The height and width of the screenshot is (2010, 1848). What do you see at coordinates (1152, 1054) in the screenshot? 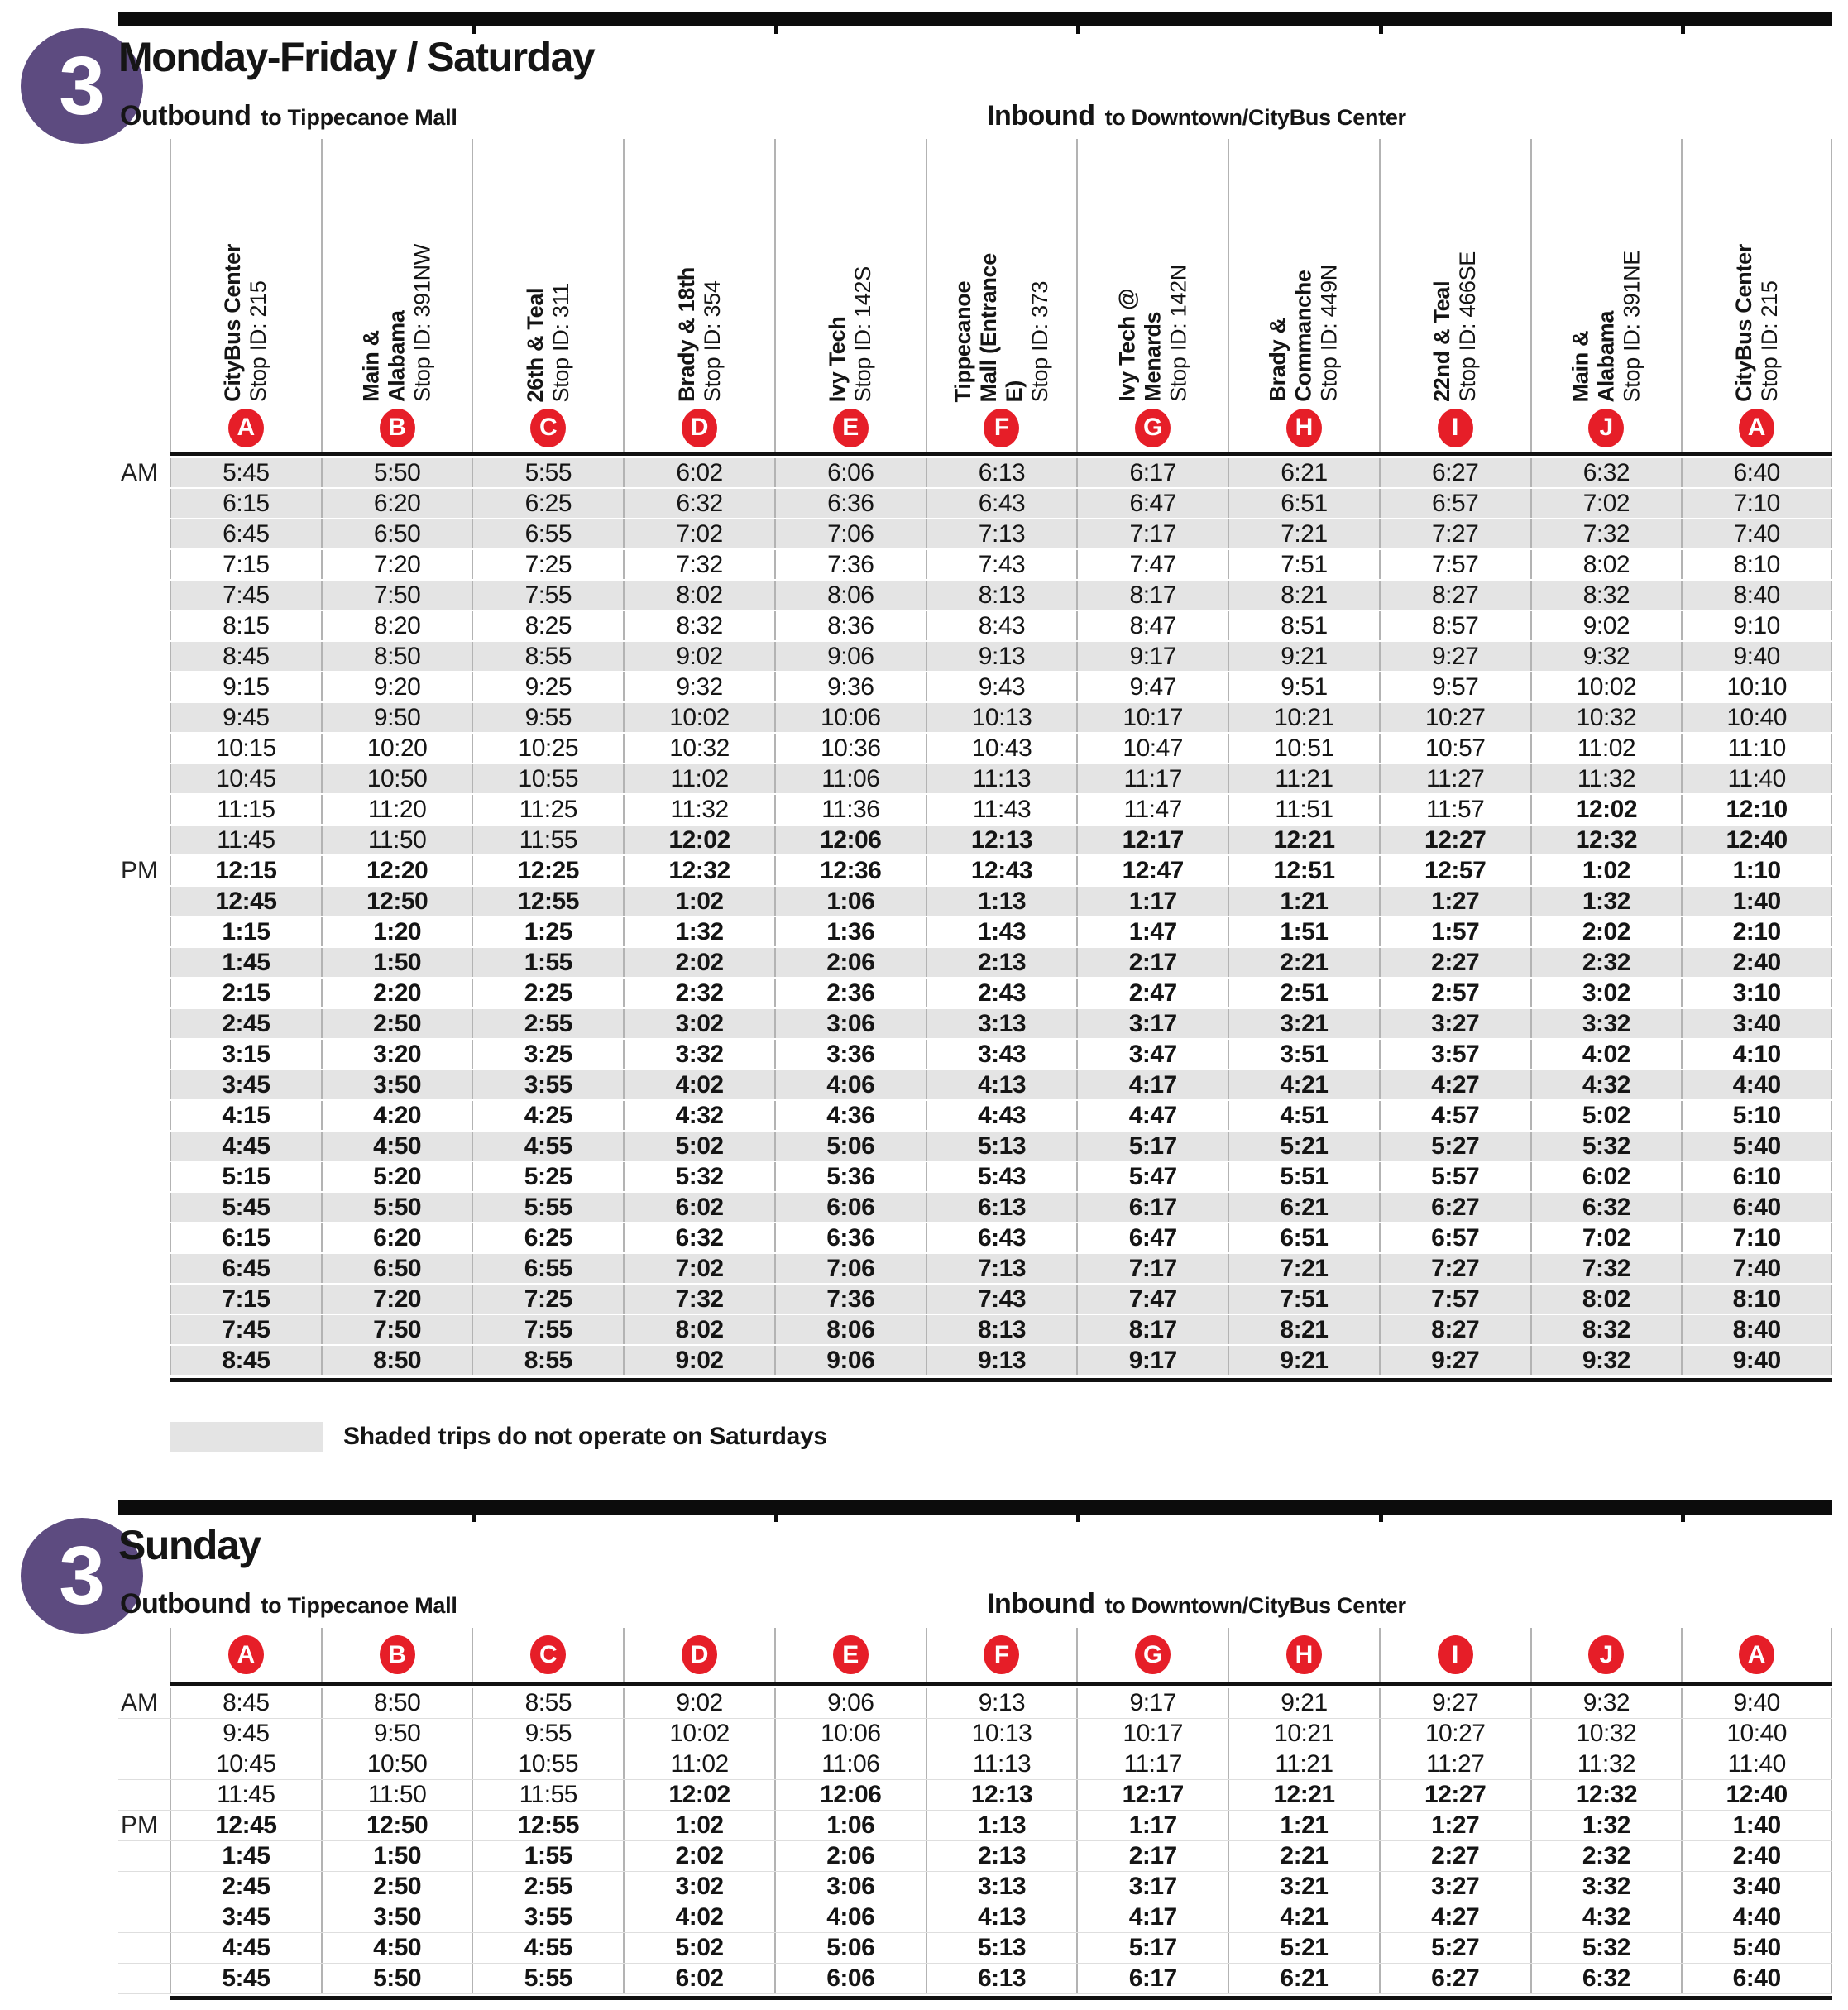
I see `time-cell: 3:47` at bounding box center [1152, 1054].